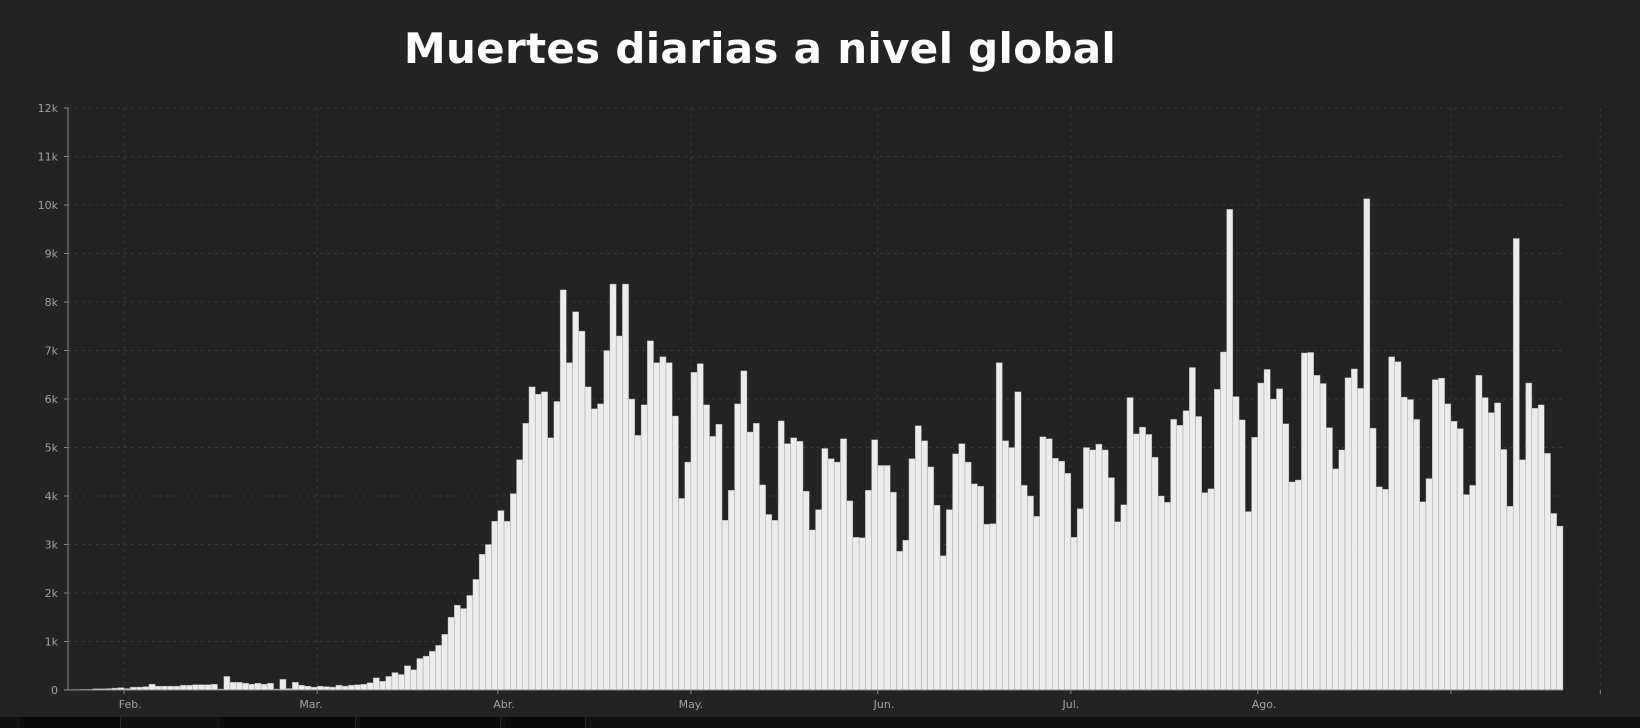 The height and width of the screenshot is (728, 1640). Describe the element at coordinates (48, 108) in the screenshot. I see `y-tick-label: 12k` at that location.